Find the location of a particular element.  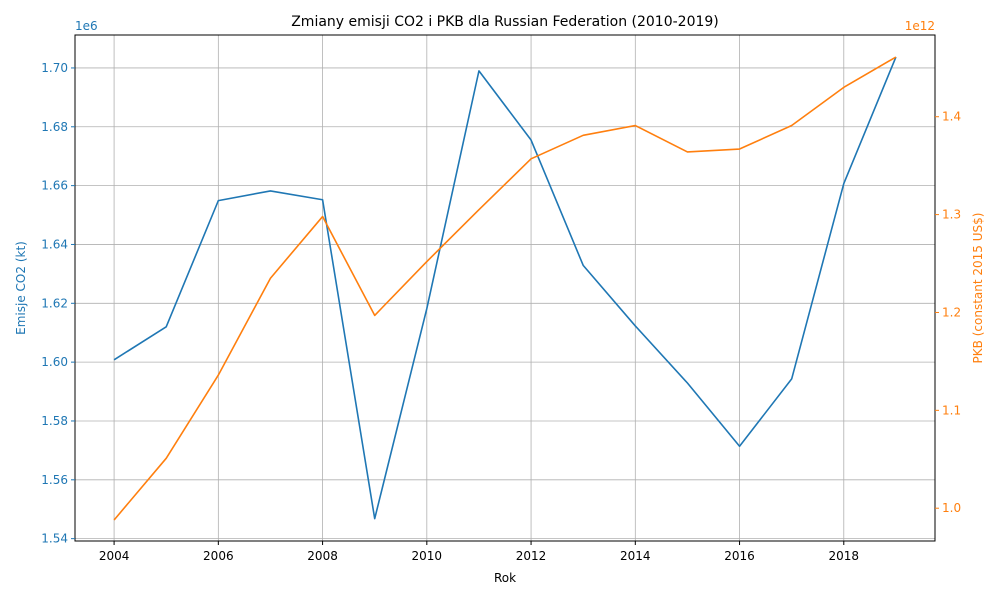

right-tick-label: 1.4 is located at coordinates (951, 117).